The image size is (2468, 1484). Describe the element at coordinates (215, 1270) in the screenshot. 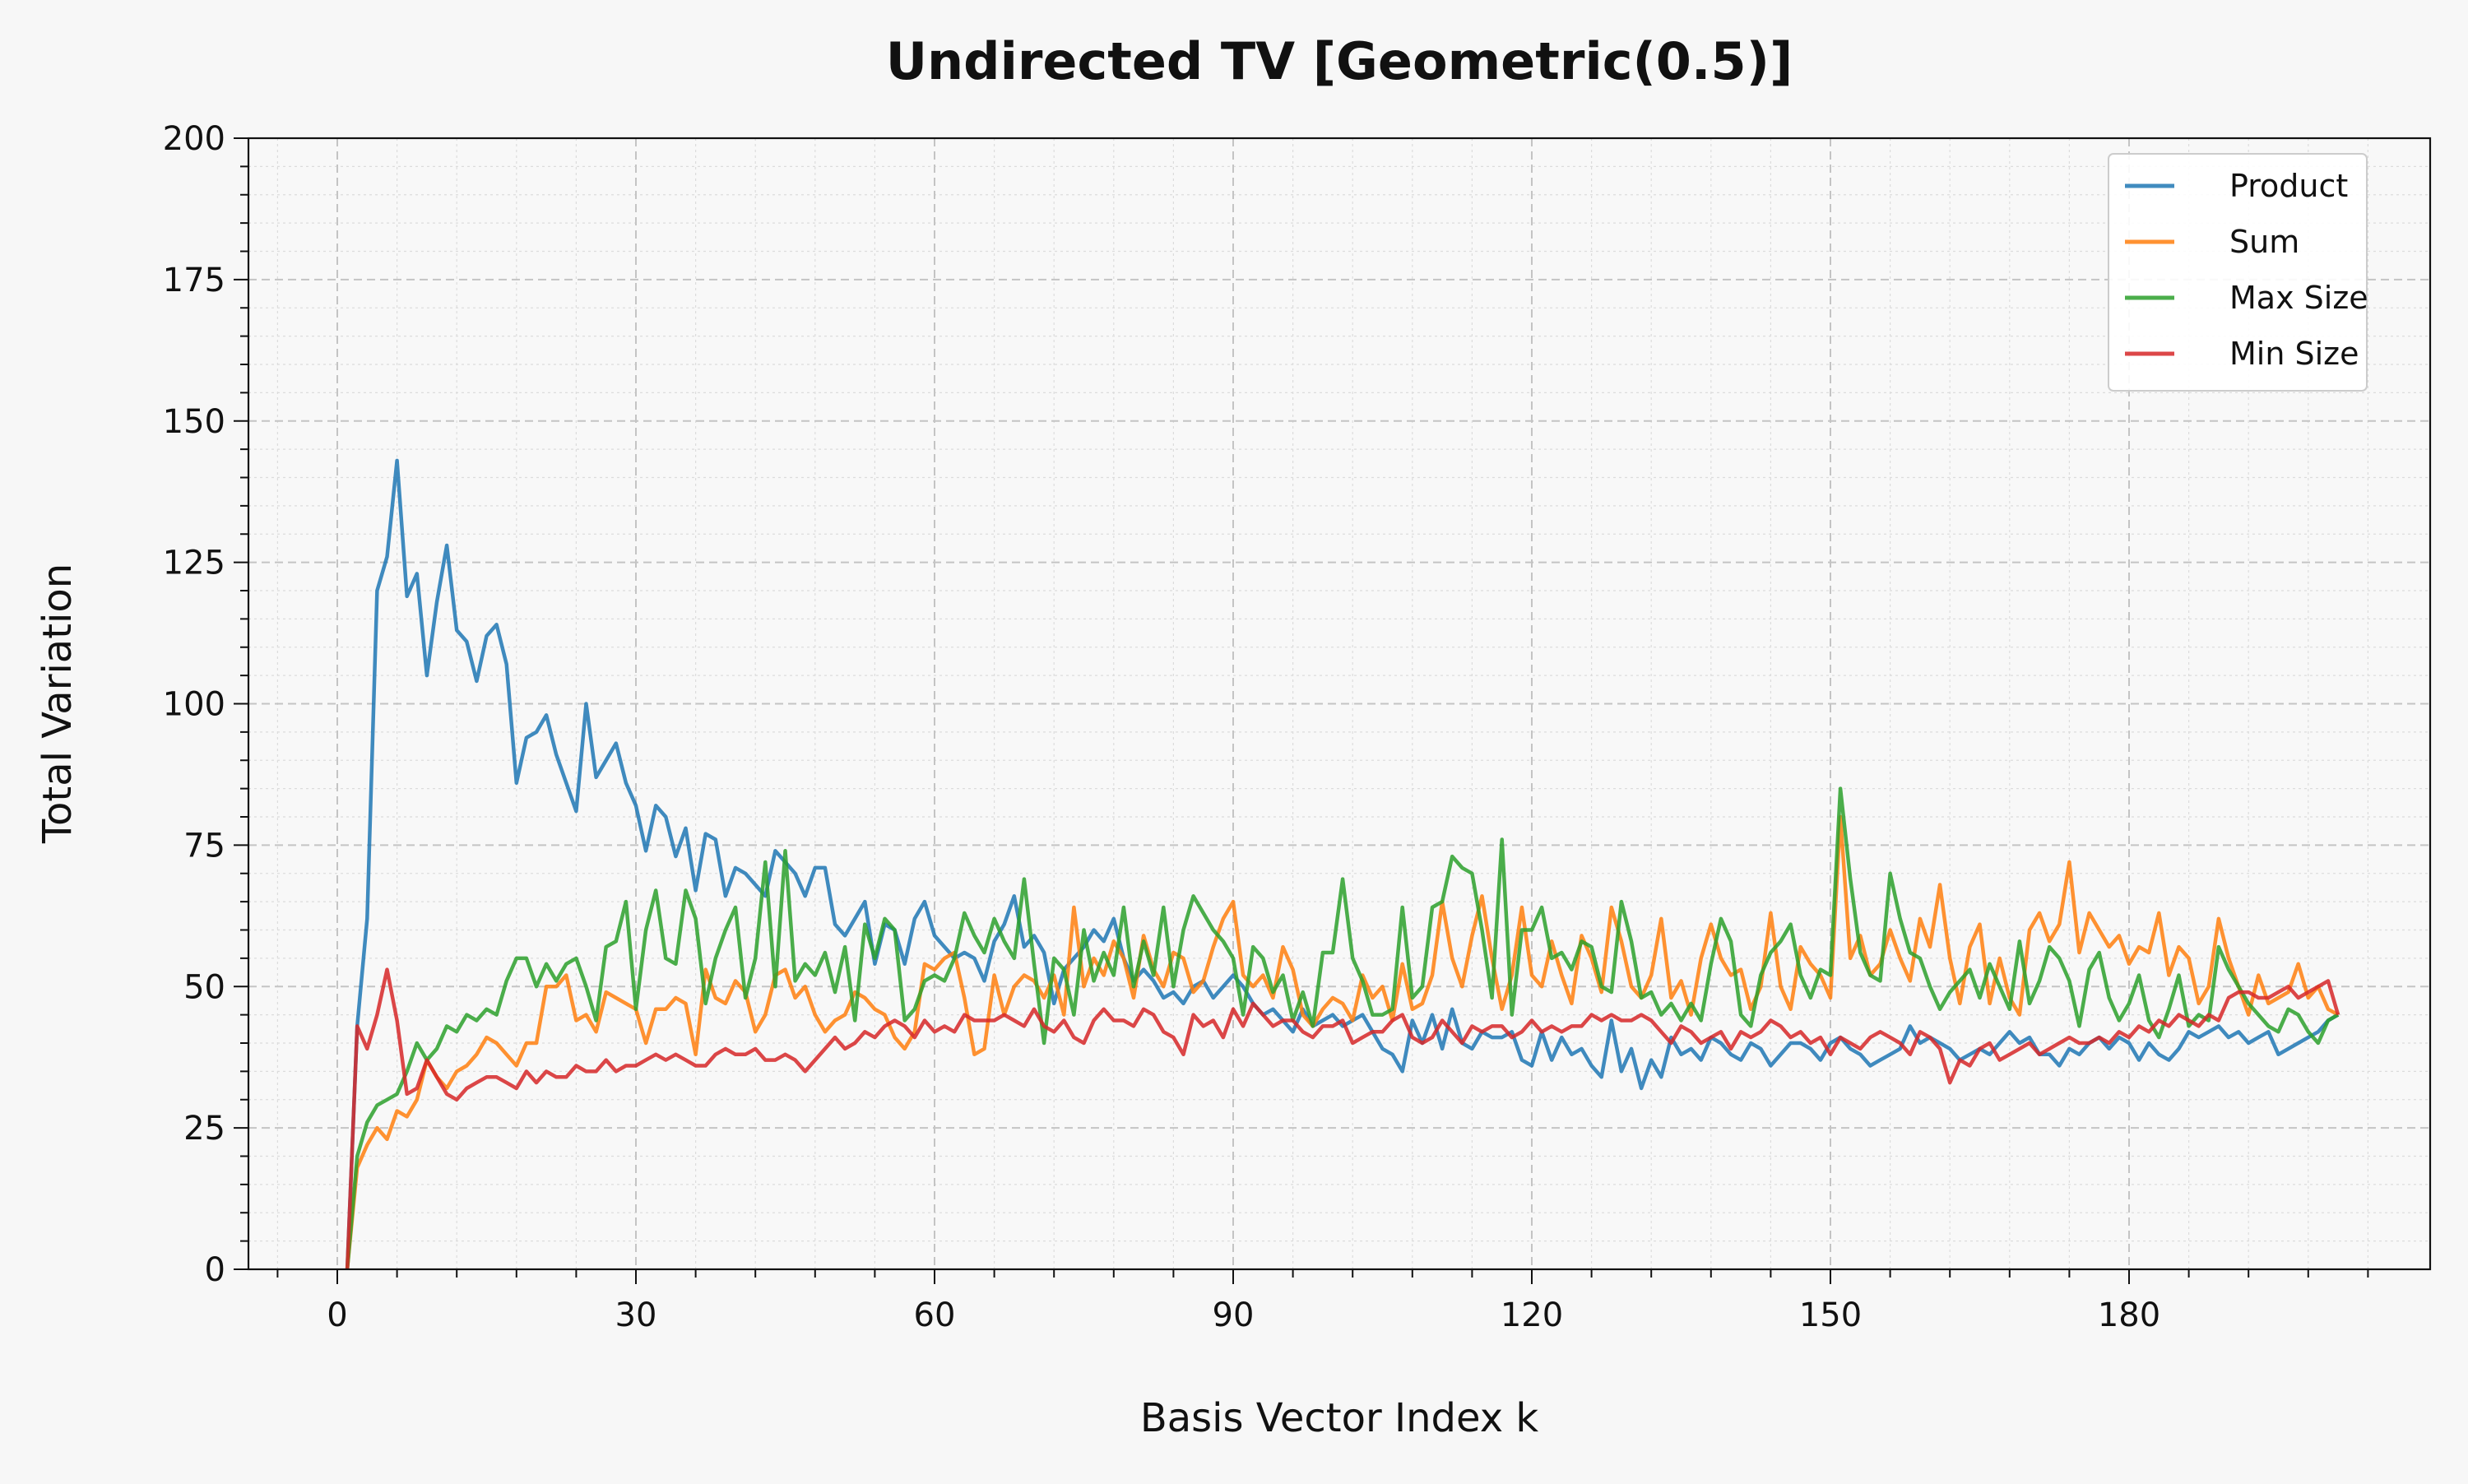

I see `y-tick-label: 0` at that location.